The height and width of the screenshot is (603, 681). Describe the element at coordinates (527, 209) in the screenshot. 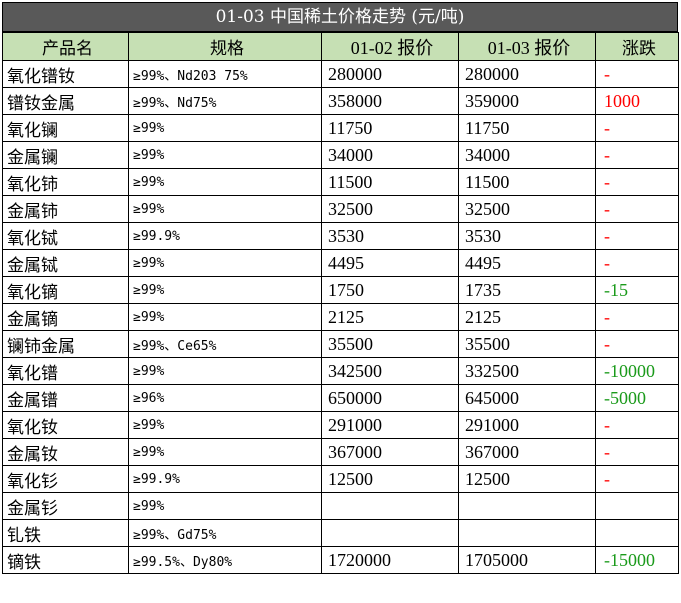

I see `curr-price-cell: 32500` at that location.